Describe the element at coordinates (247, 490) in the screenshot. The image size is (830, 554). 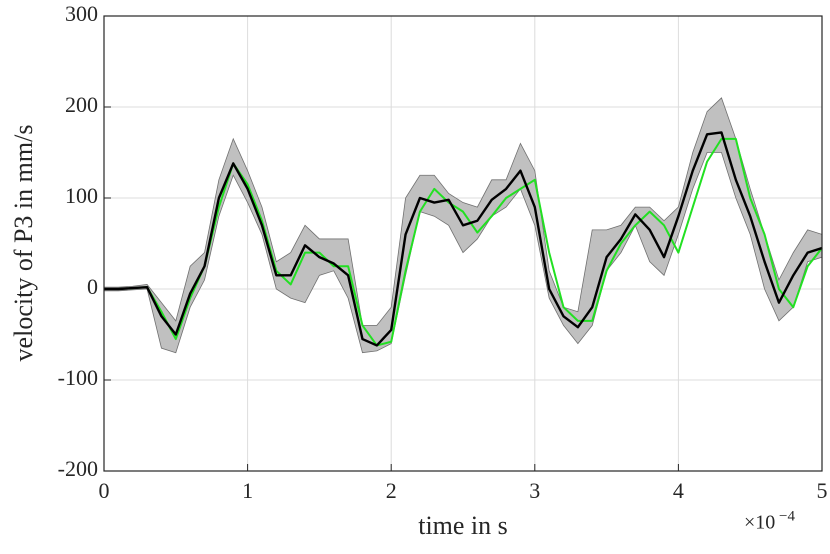
I see `x-tick-label: 1` at that location.